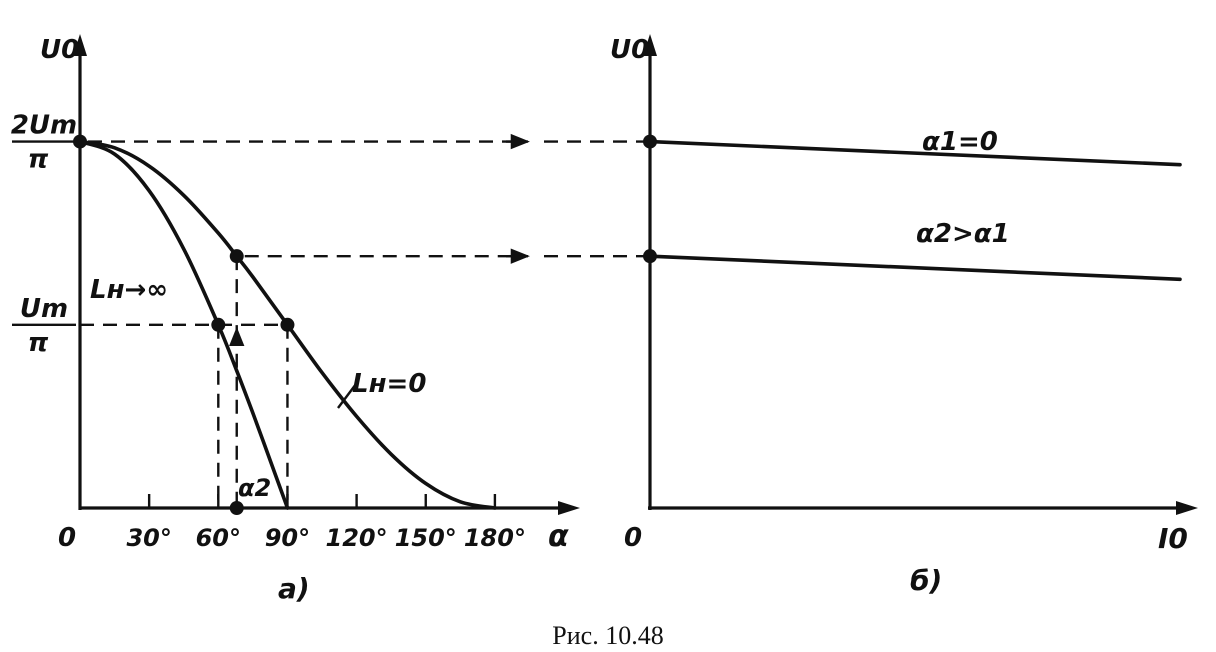  What do you see at coordinates (629, 50) in the screenshot?
I see `panel-b-ylabel: U0` at bounding box center [629, 50].